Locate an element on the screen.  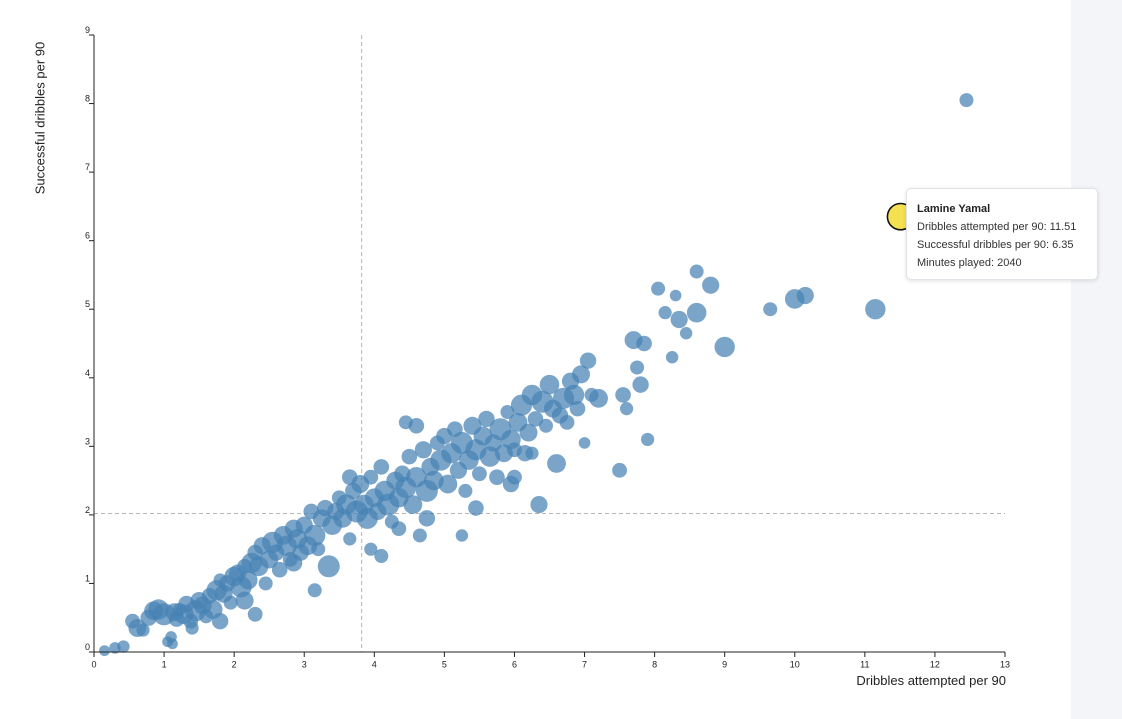
x-tick-label: 3 is located at coordinates (304, 664).